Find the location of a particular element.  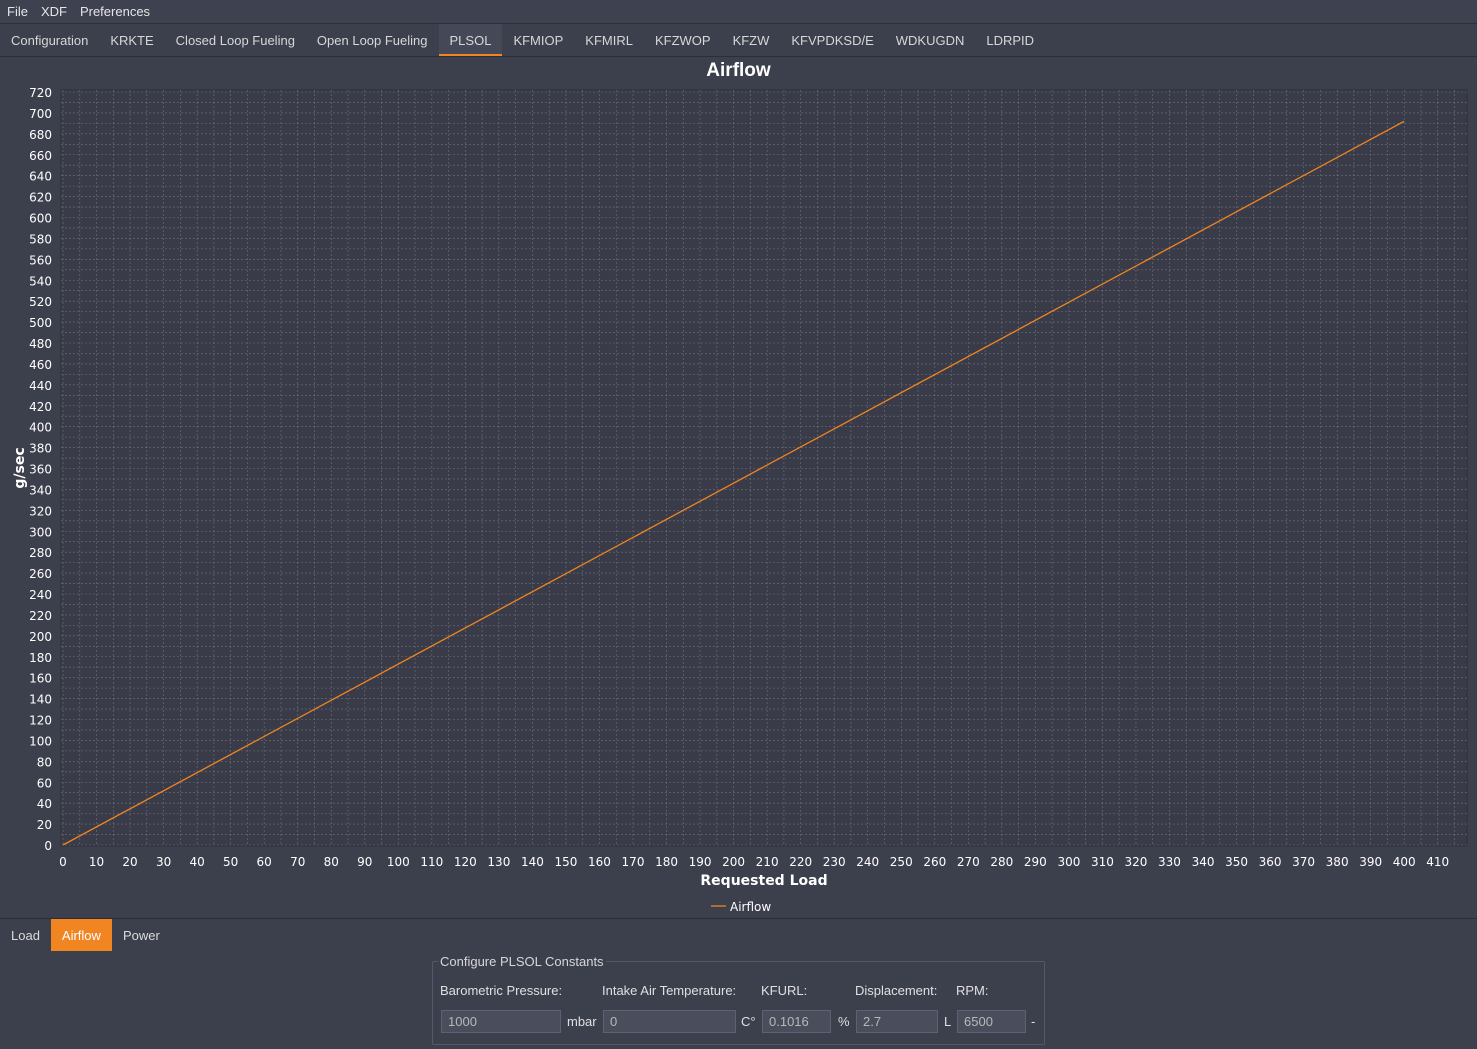

y-tick-label: 300 is located at coordinates (40, 532).